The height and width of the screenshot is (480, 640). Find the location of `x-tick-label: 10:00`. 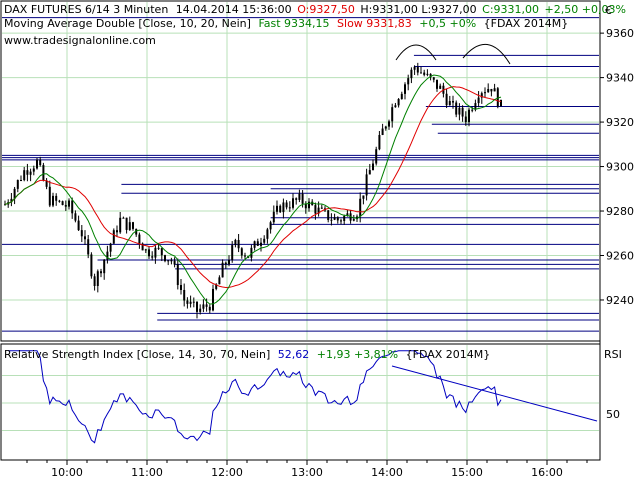

x-tick-label: 10:00 is located at coordinates (67, 472).